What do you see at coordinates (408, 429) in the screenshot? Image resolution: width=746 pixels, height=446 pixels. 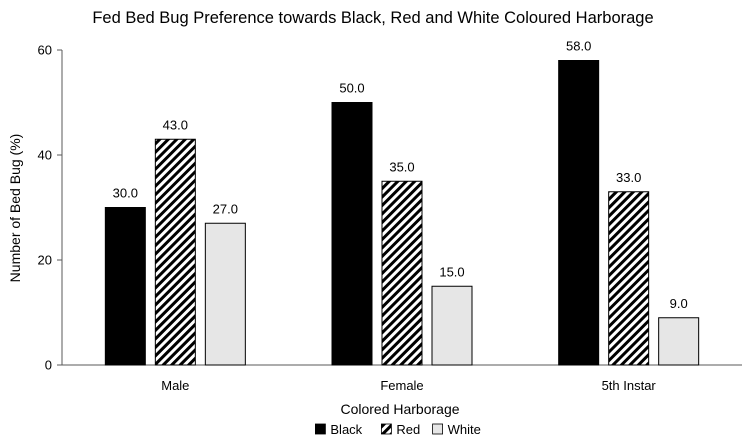 I see `legend-label-red: Red` at bounding box center [408, 429].